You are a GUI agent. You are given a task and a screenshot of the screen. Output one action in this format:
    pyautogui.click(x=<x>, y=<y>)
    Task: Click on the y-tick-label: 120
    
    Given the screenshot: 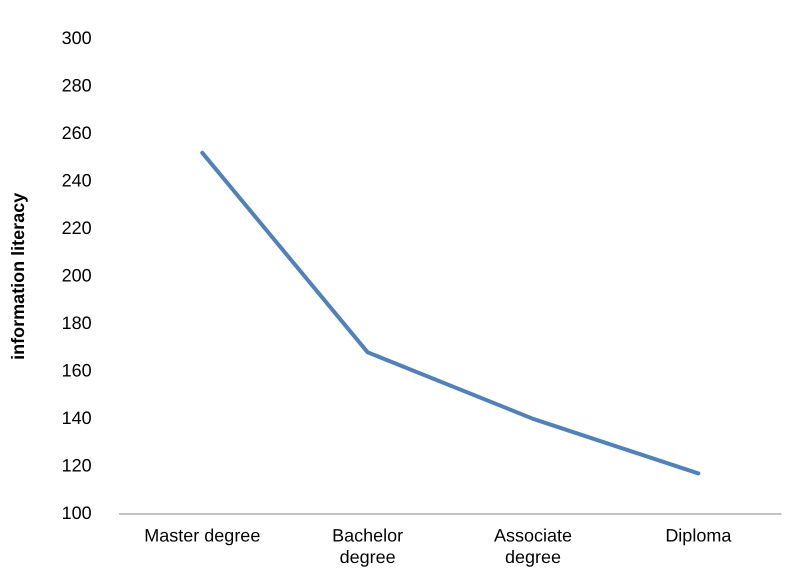 What is the action you would take?
    pyautogui.click(x=77, y=465)
    